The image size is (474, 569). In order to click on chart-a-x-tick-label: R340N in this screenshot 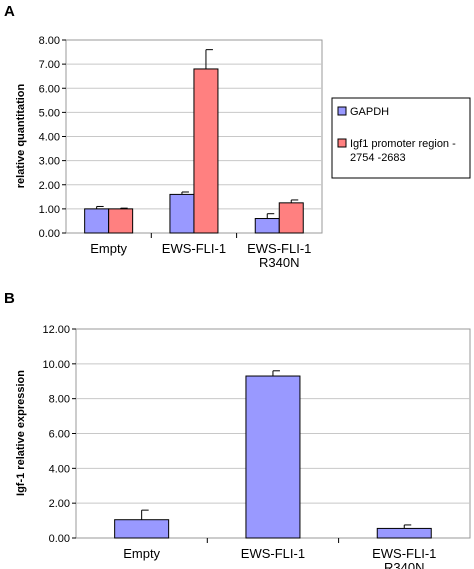, I will do `click(279, 262)`.